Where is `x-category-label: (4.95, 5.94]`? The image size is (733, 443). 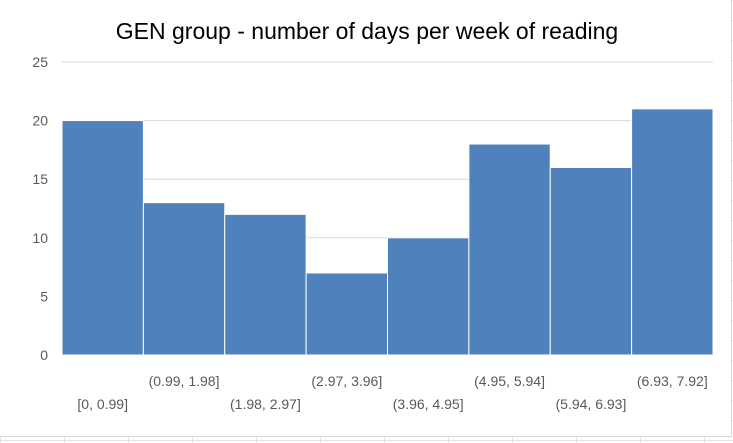 x-category-label: (4.95, 5.94] is located at coordinates (509, 381).